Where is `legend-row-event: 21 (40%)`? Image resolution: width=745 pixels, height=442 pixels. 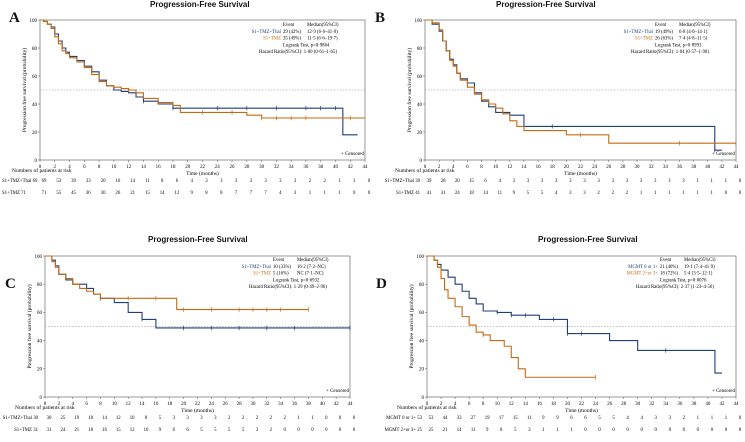 legend-row-event: 21 (40%) is located at coordinates (669, 267).